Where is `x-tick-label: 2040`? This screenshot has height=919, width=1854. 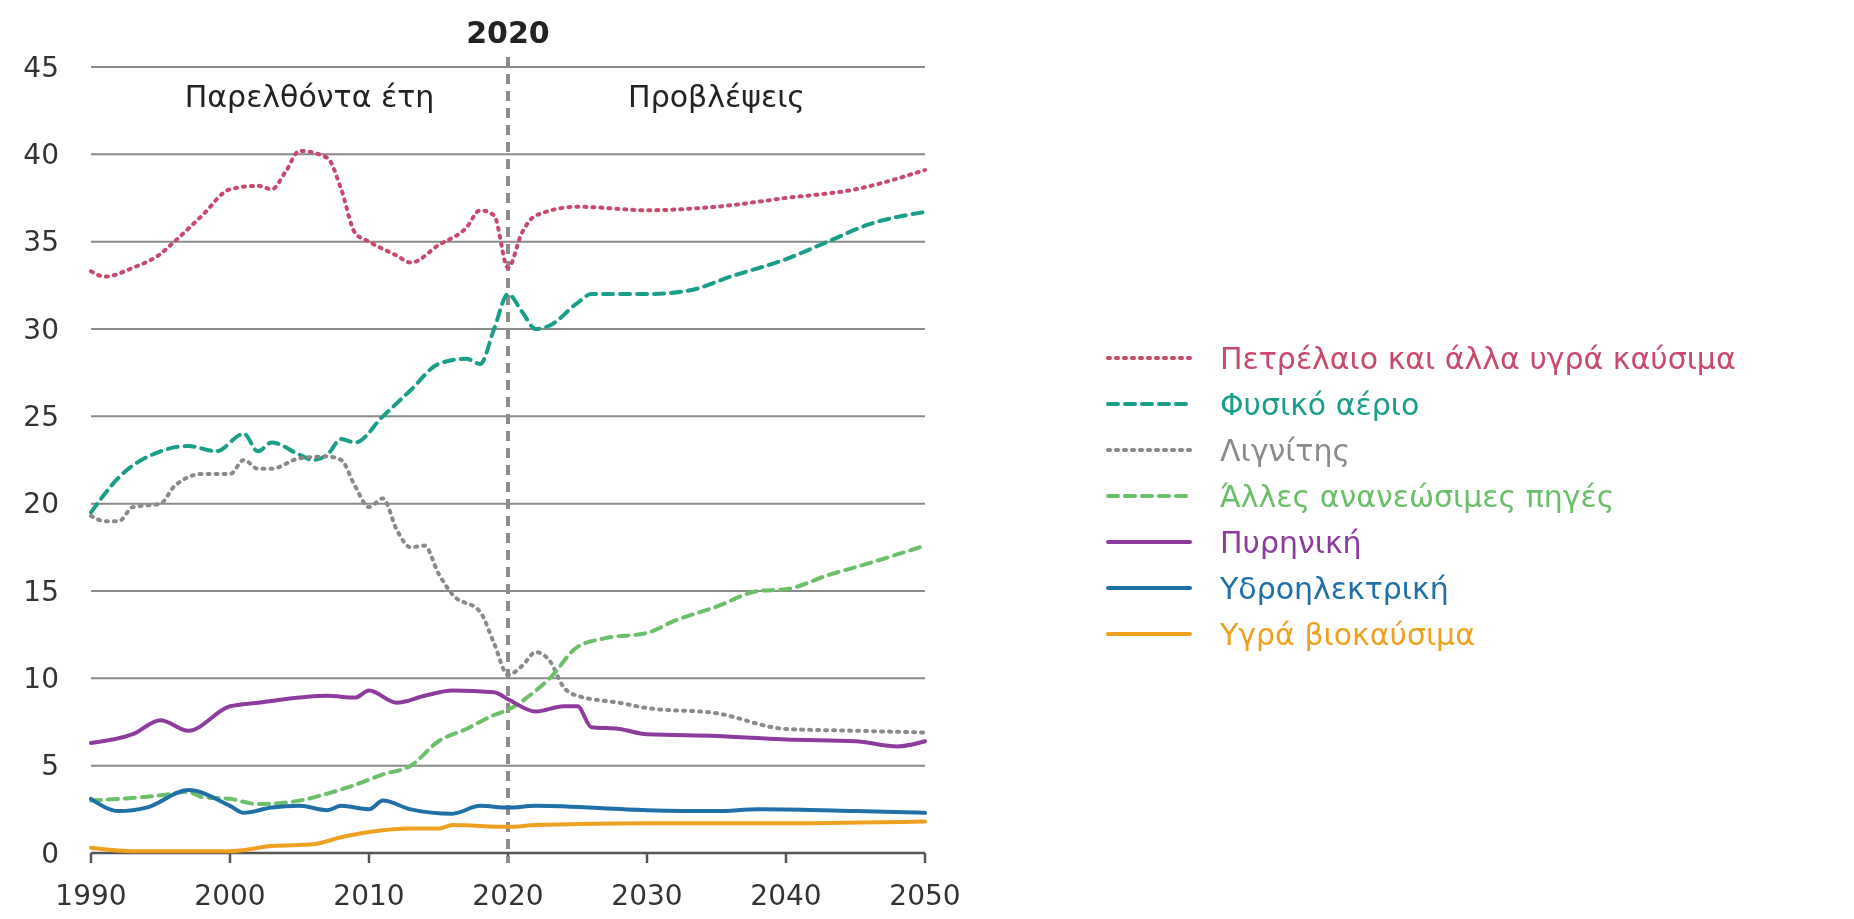 x-tick-label: 2040 is located at coordinates (786, 895).